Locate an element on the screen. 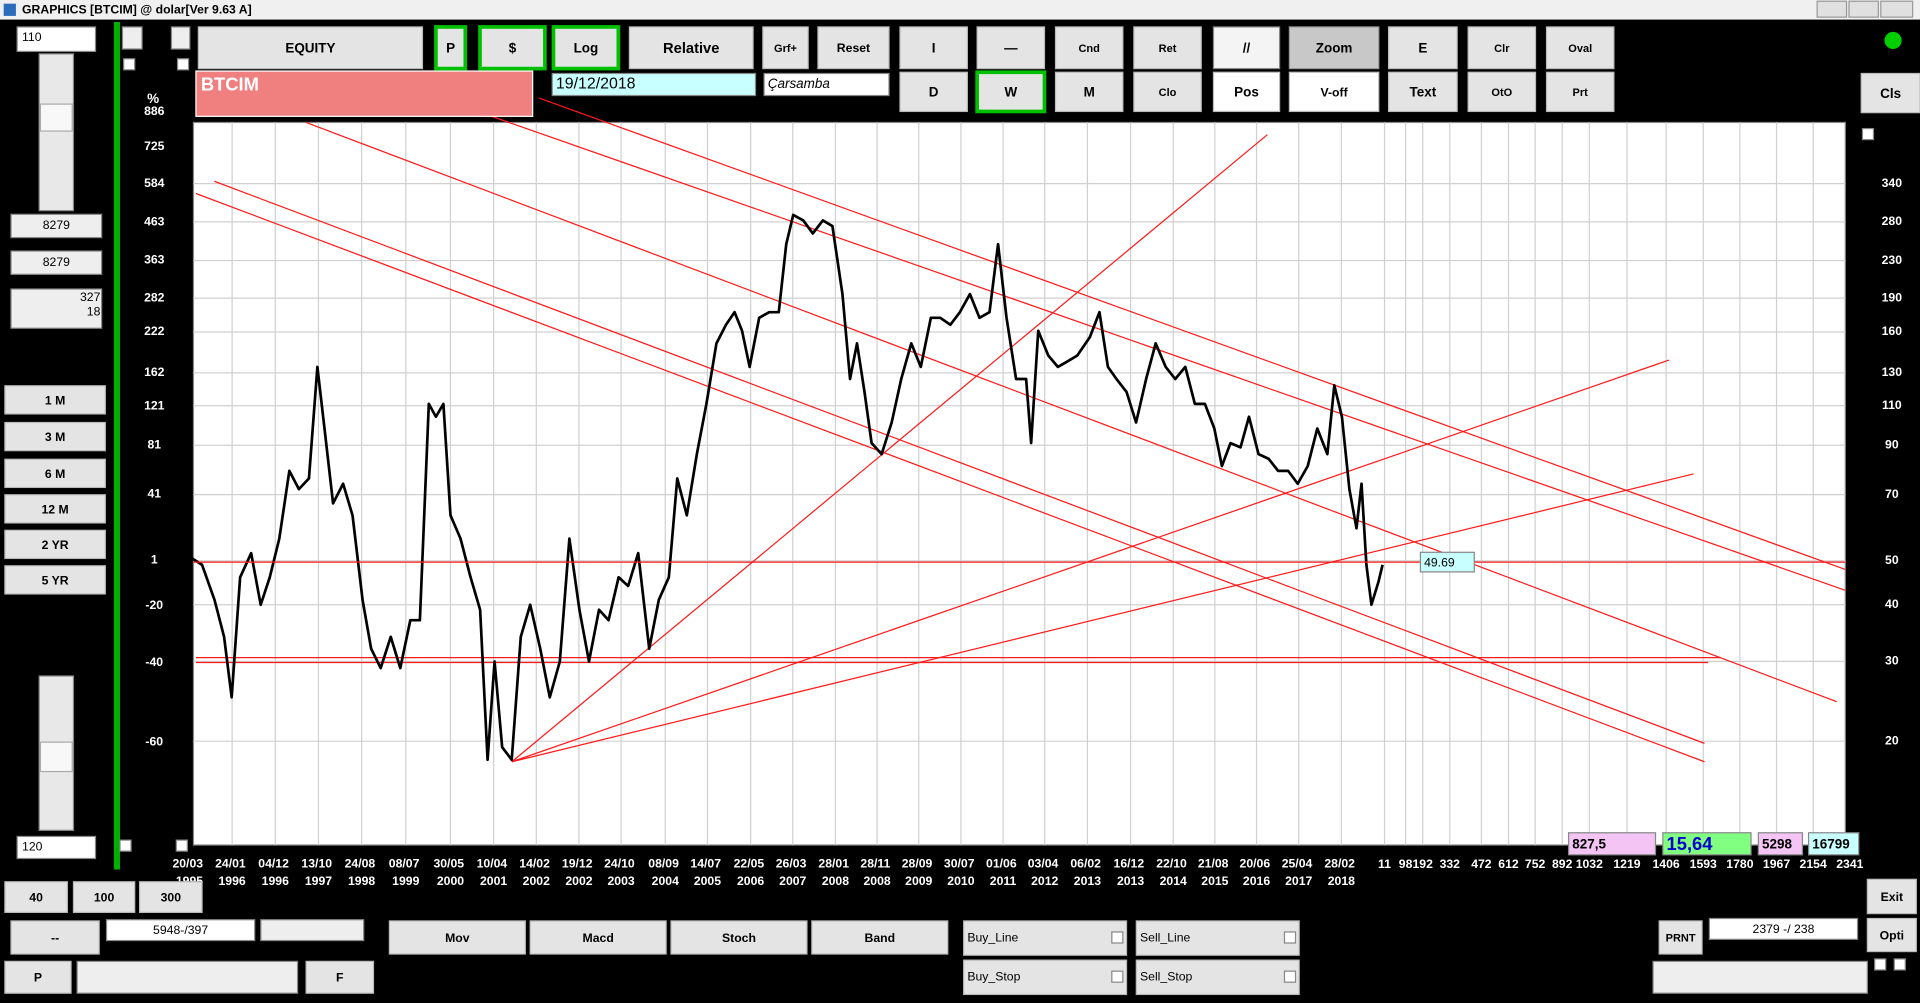  x-tick-label: 22/05 2006 is located at coordinates (751, 872).